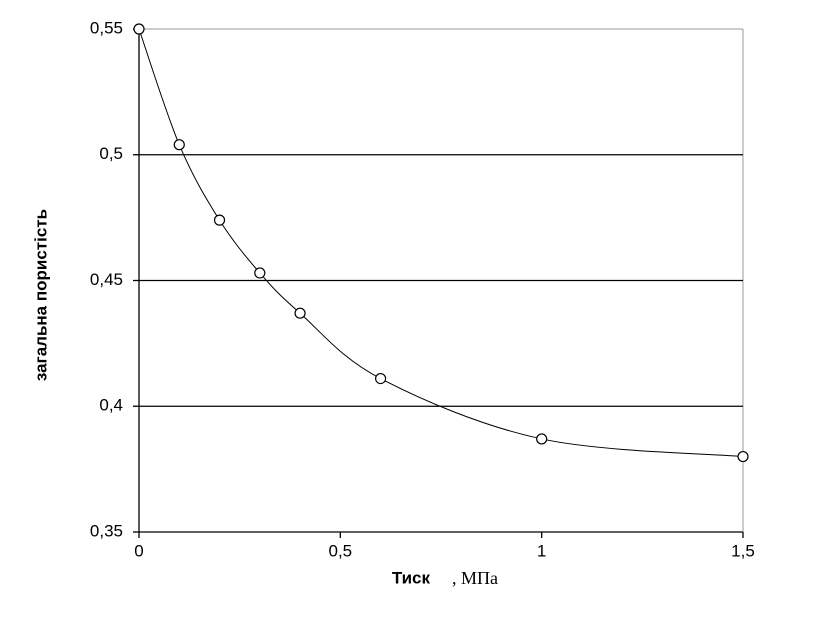 Image resolution: width=814 pixels, height=639 pixels. What do you see at coordinates (138, 550) in the screenshot?
I see `x-tick-label: 0` at bounding box center [138, 550].